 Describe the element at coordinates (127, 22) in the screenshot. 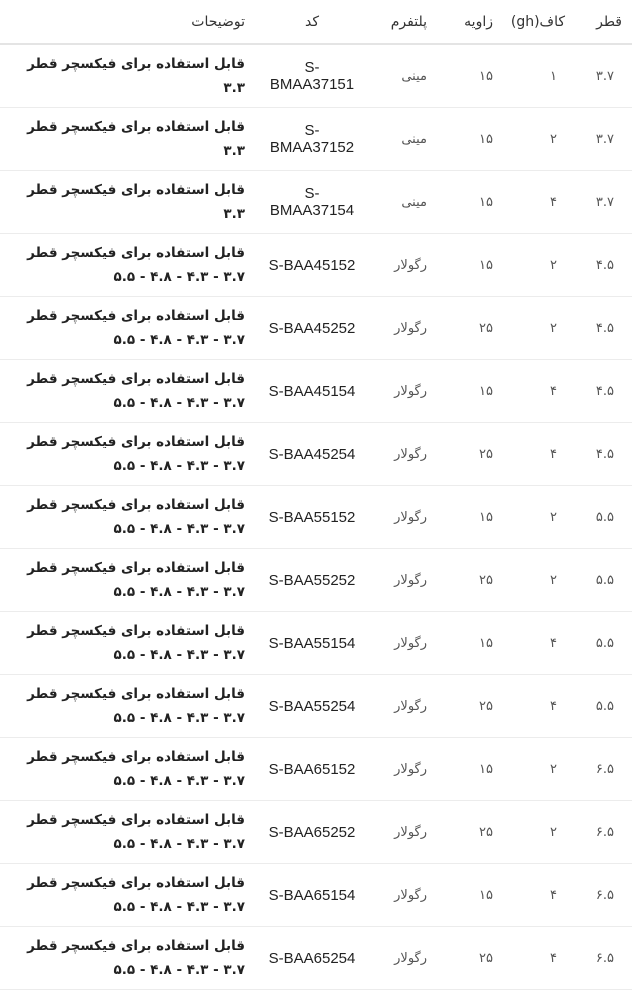

I see `header-description: توضیحات` at that location.